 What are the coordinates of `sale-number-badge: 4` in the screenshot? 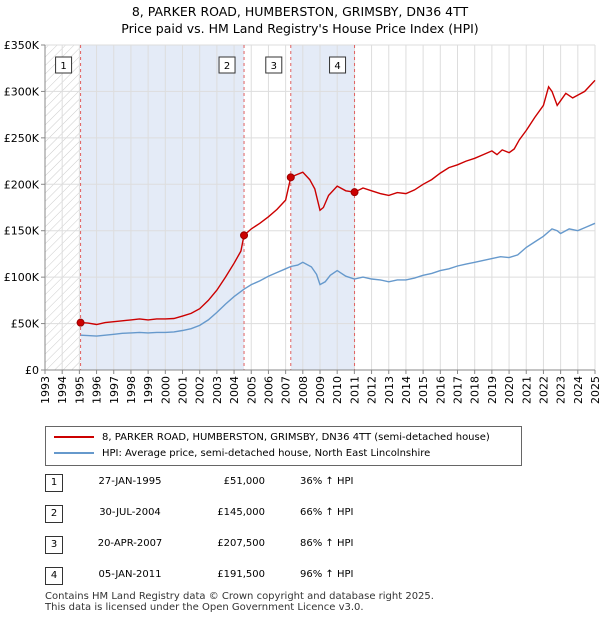 It's located at (54, 576).